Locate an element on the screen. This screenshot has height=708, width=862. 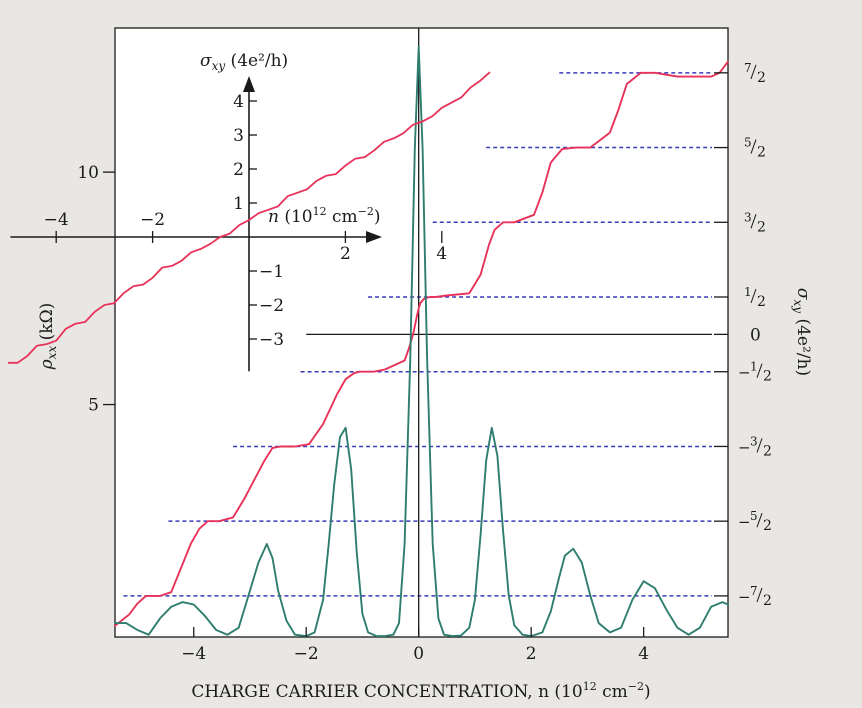
inset-y-tick-label: 4 is located at coordinates (238, 102).